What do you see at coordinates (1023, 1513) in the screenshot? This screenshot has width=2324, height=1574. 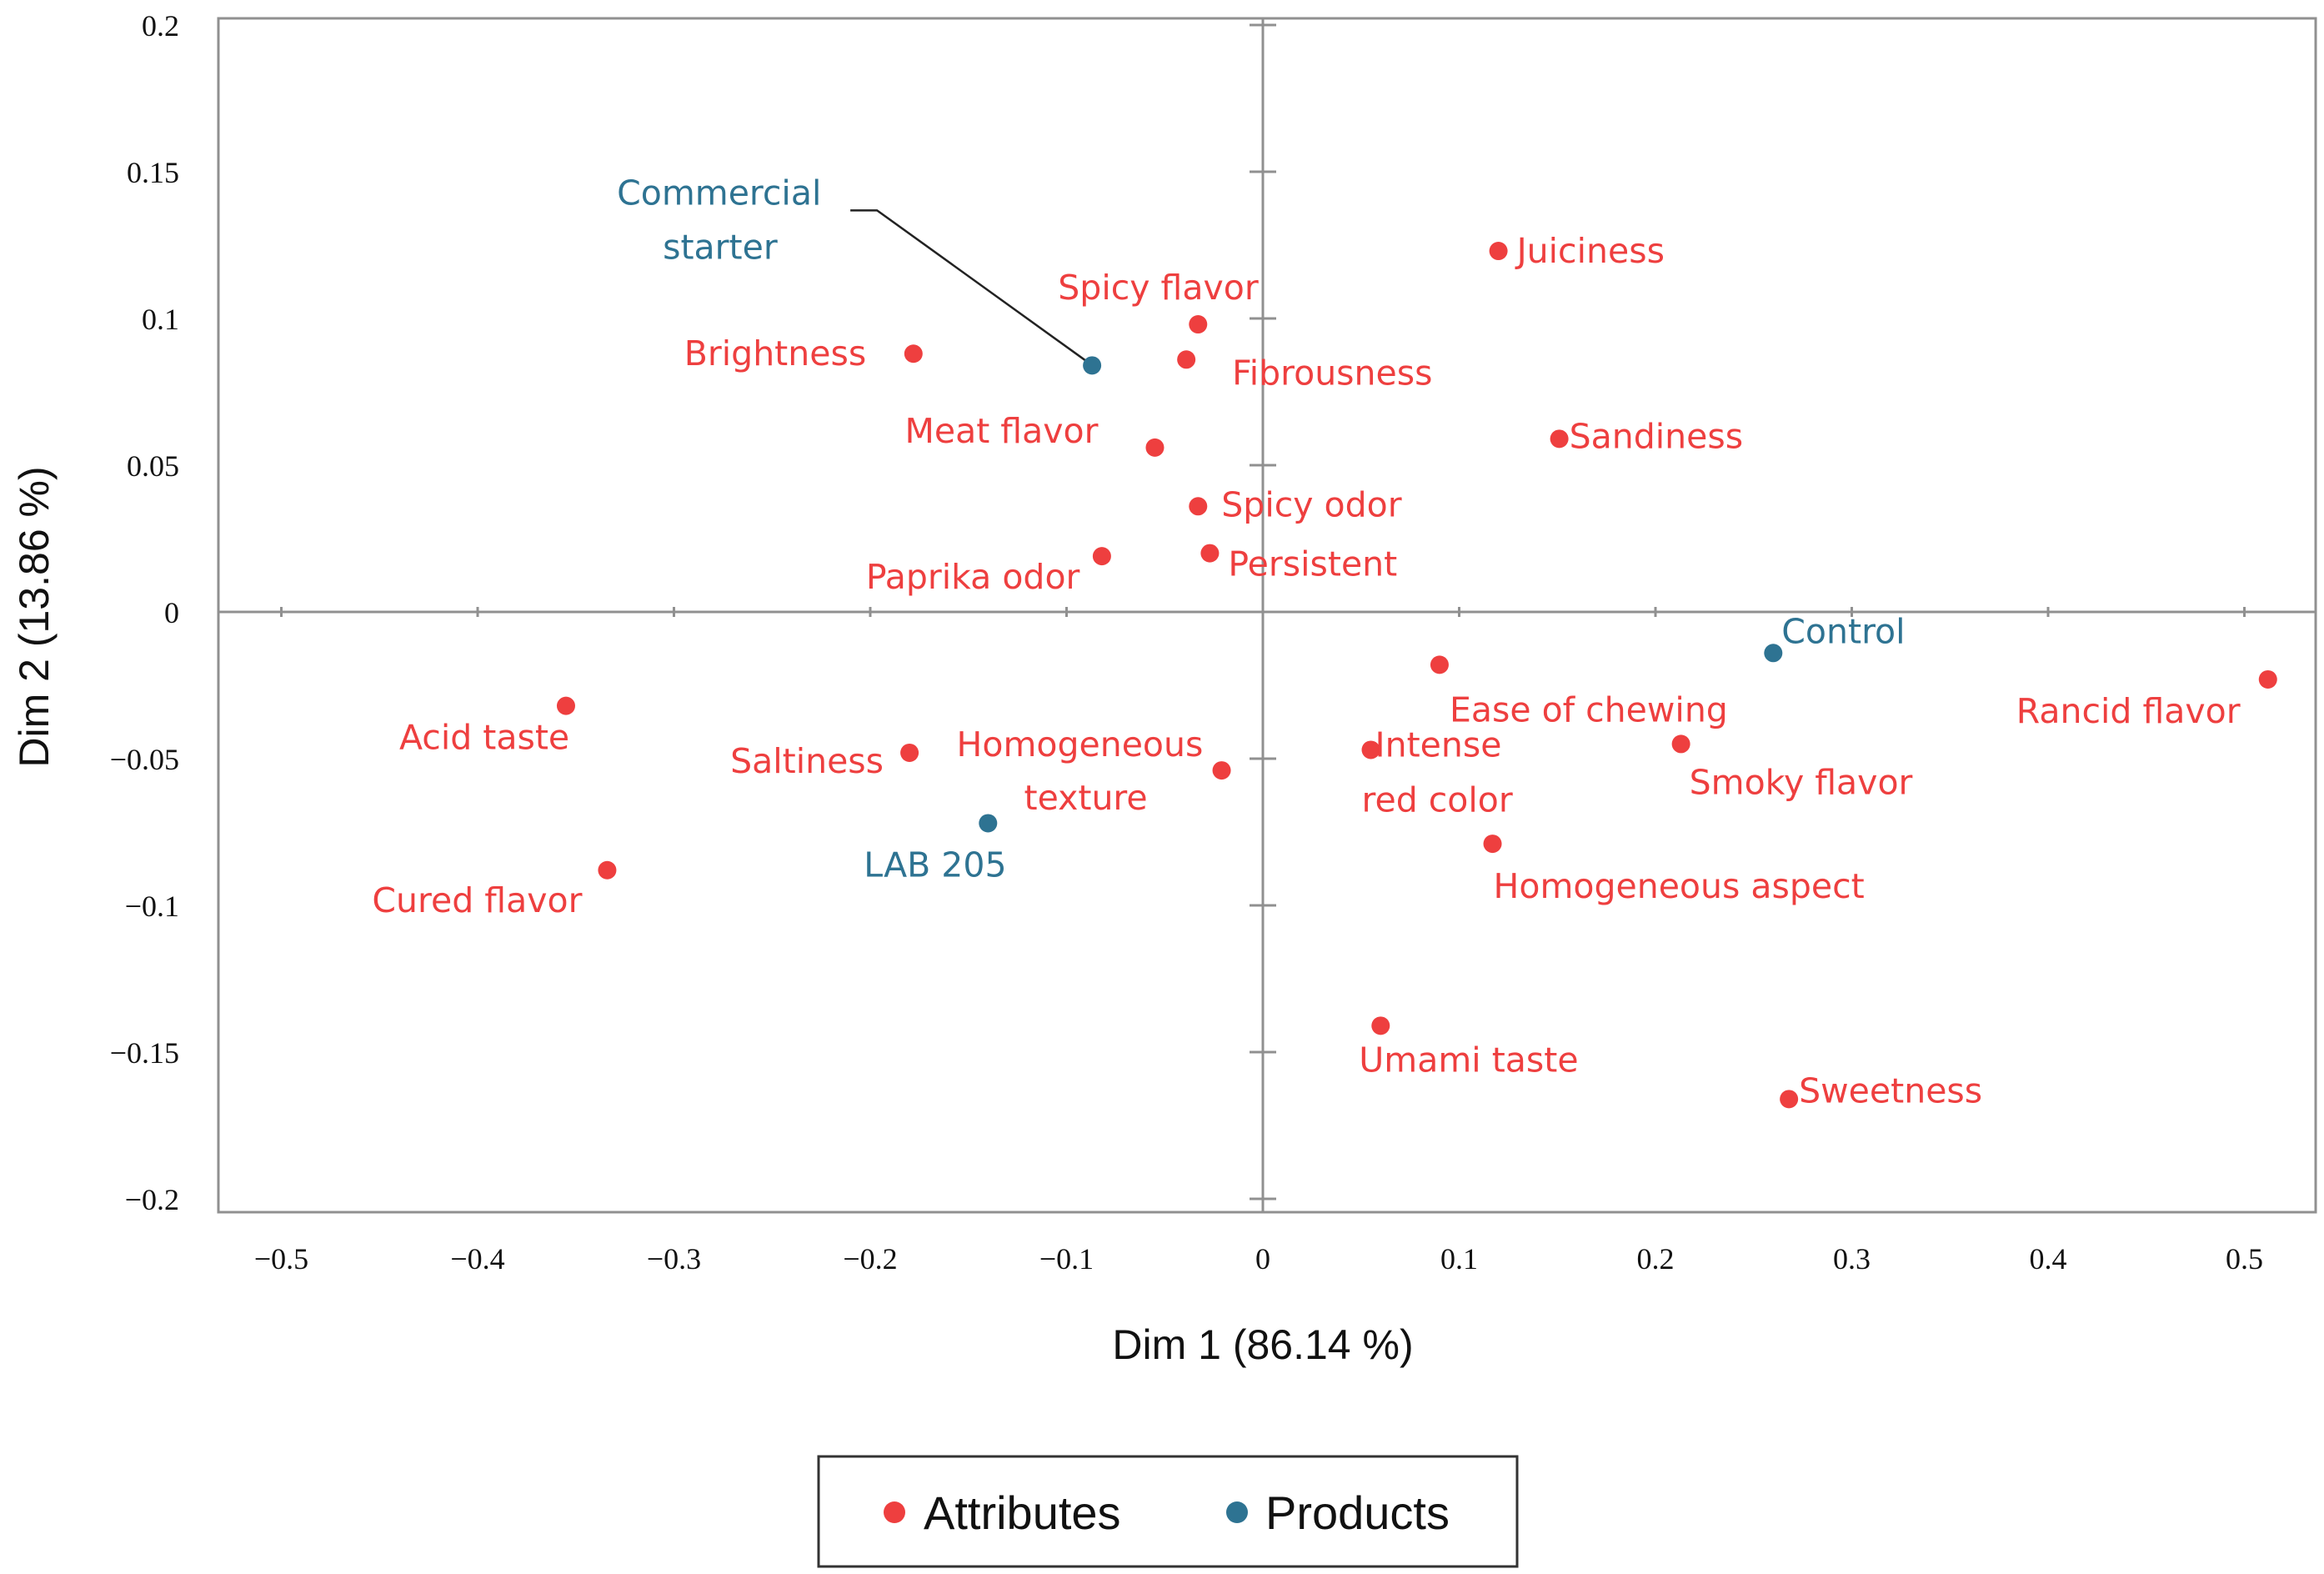 I see `legend-label-attributes: Attributes` at bounding box center [1023, 1513].